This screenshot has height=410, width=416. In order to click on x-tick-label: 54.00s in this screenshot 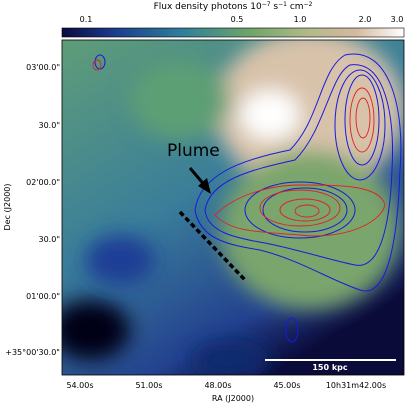, I will do `click(79, 385)`.